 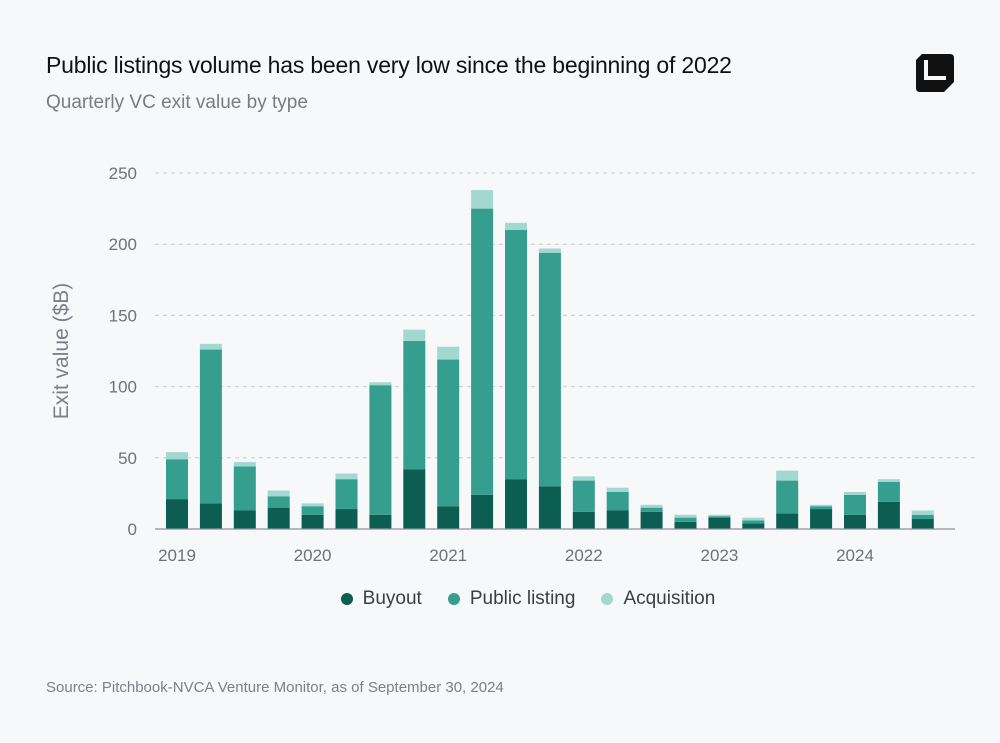 I want to click on x-tick-label: 2019, so click(x=177, y=555).